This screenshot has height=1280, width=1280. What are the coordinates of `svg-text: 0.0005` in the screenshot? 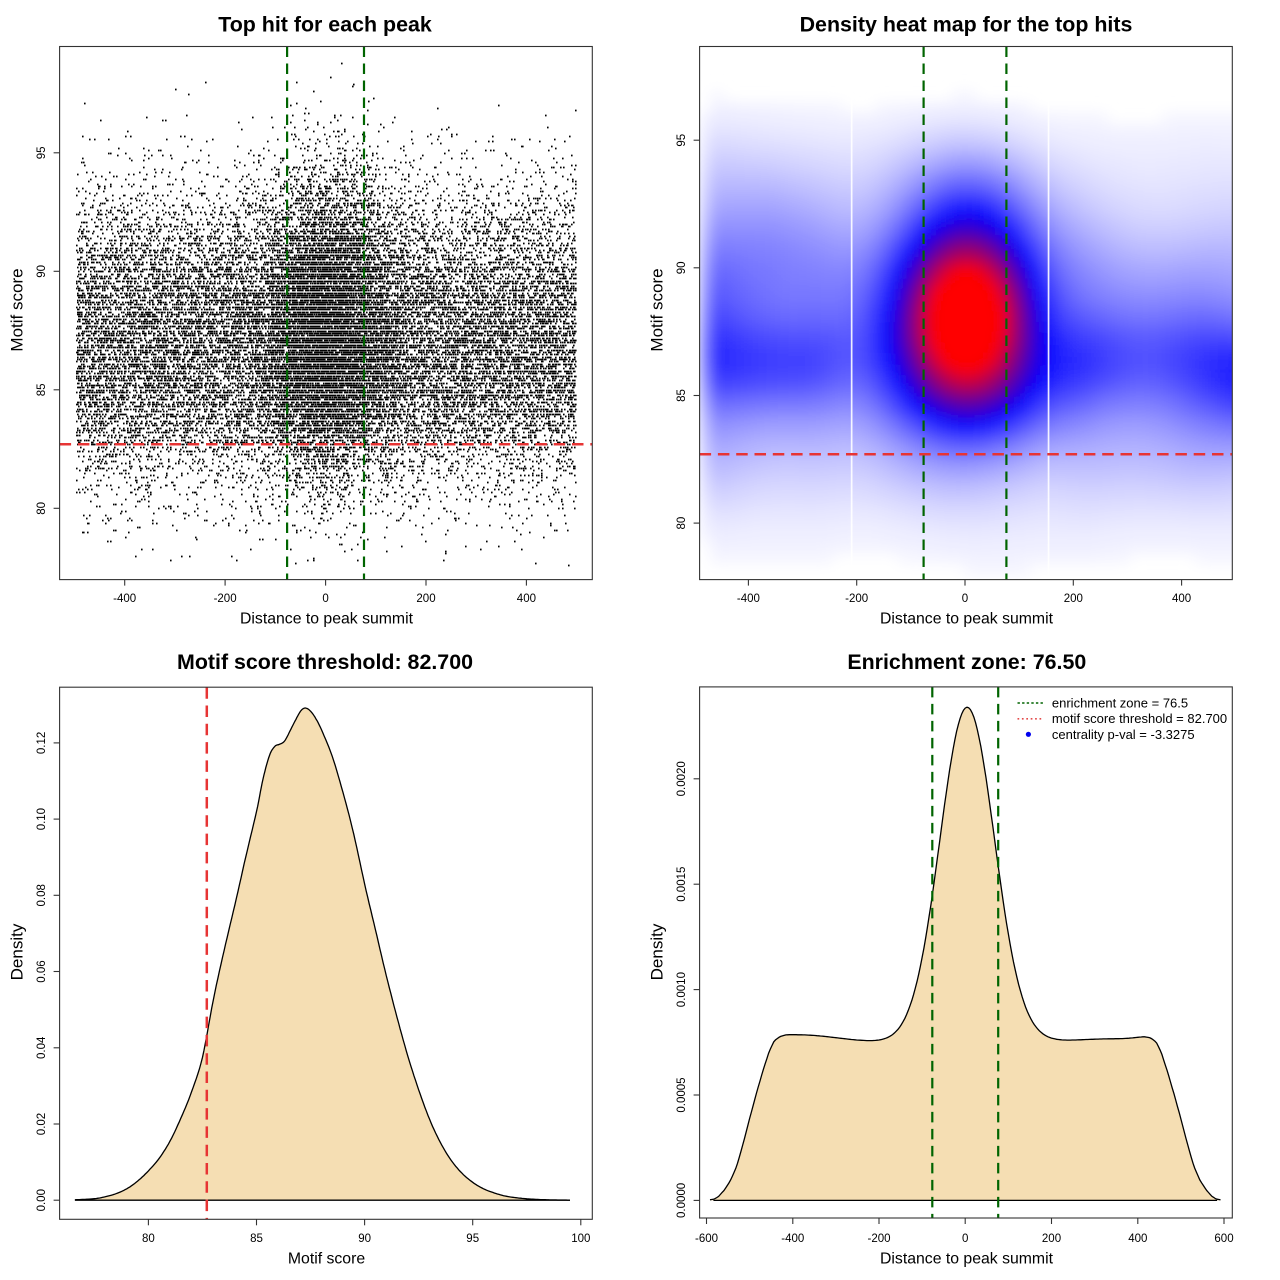 It's located at (682, 1094).